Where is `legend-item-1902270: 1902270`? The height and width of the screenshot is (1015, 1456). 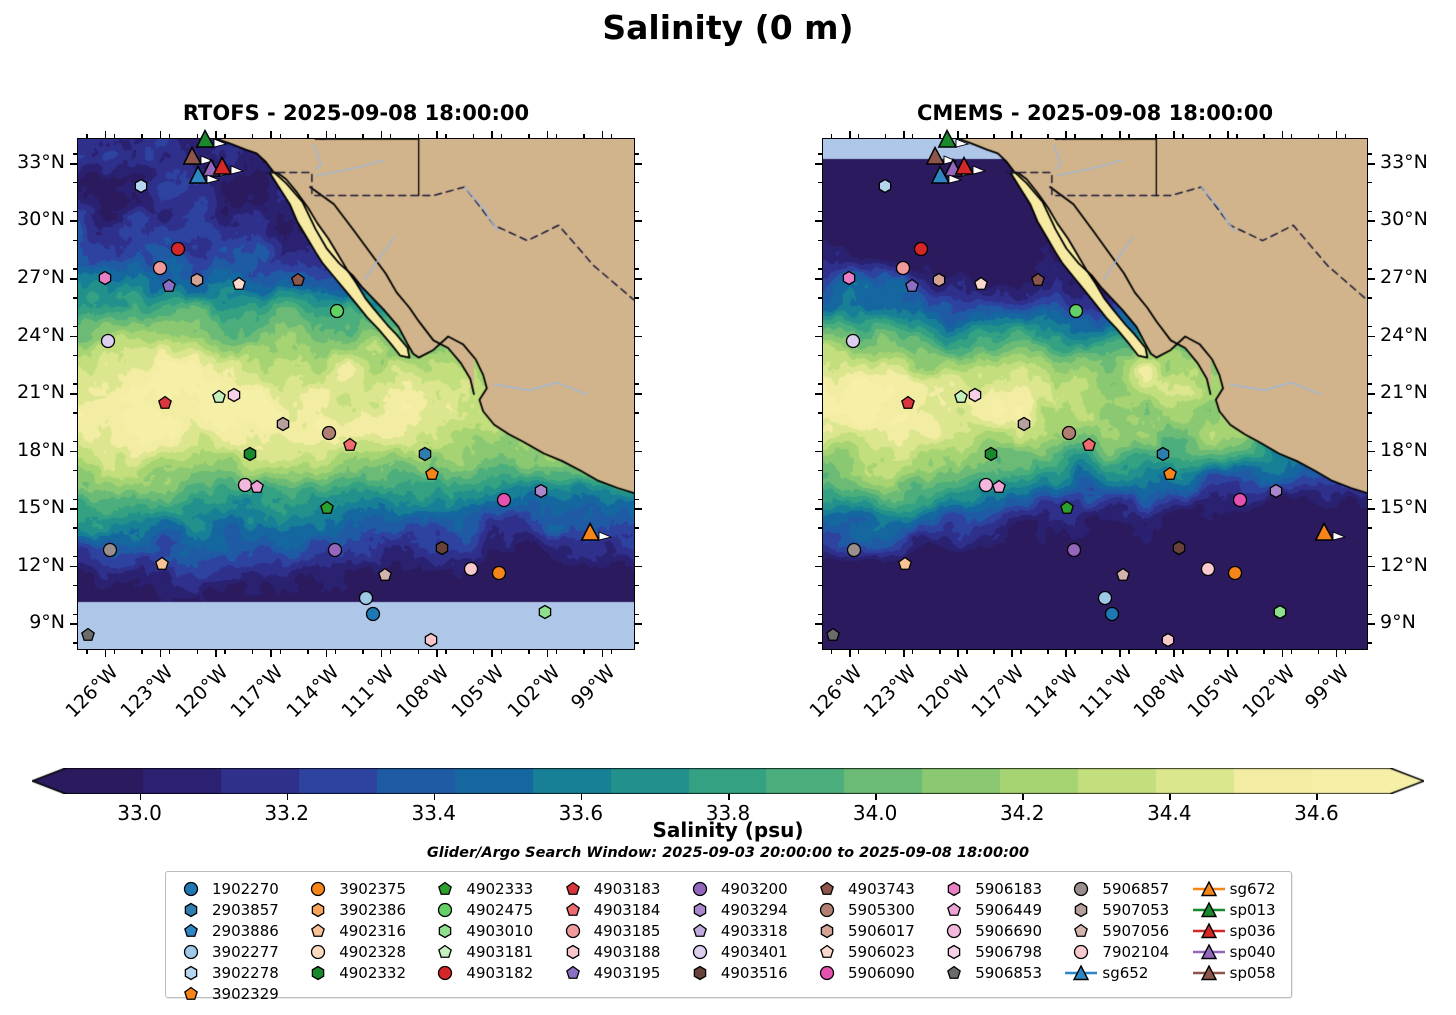
legend-item-1902270: 1902270 is located at coordinates (237, 888).